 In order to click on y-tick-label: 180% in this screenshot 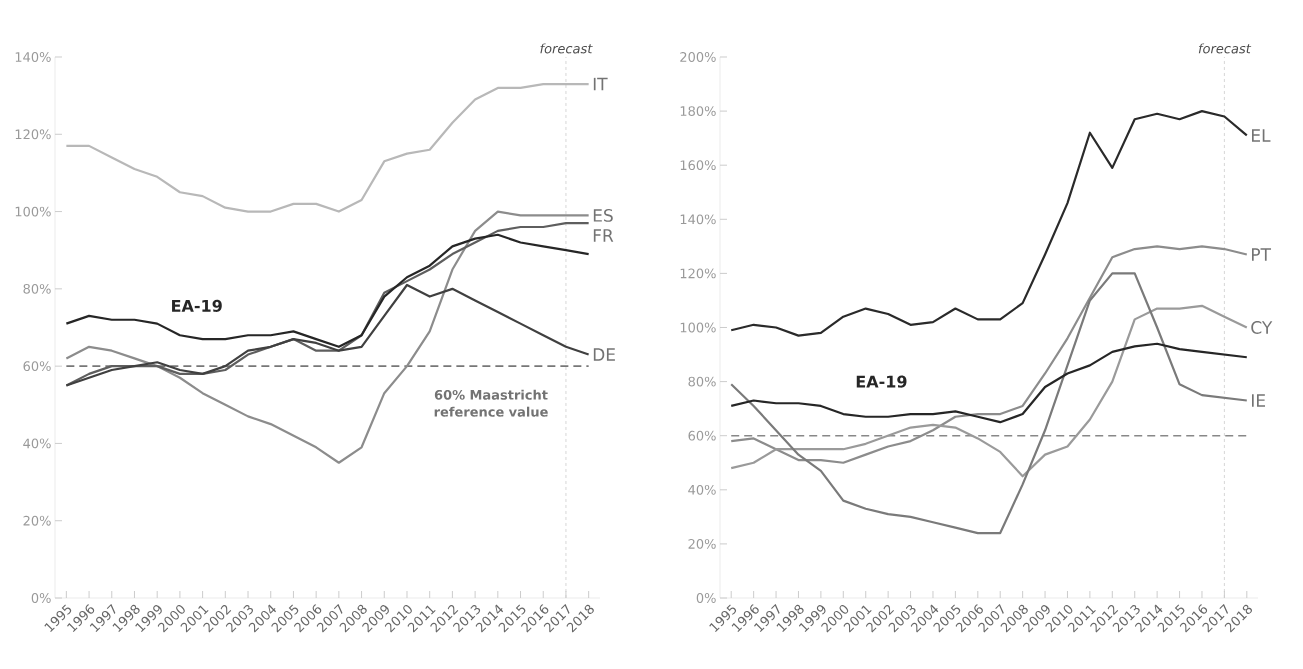, I will do `click(698, 111)`.